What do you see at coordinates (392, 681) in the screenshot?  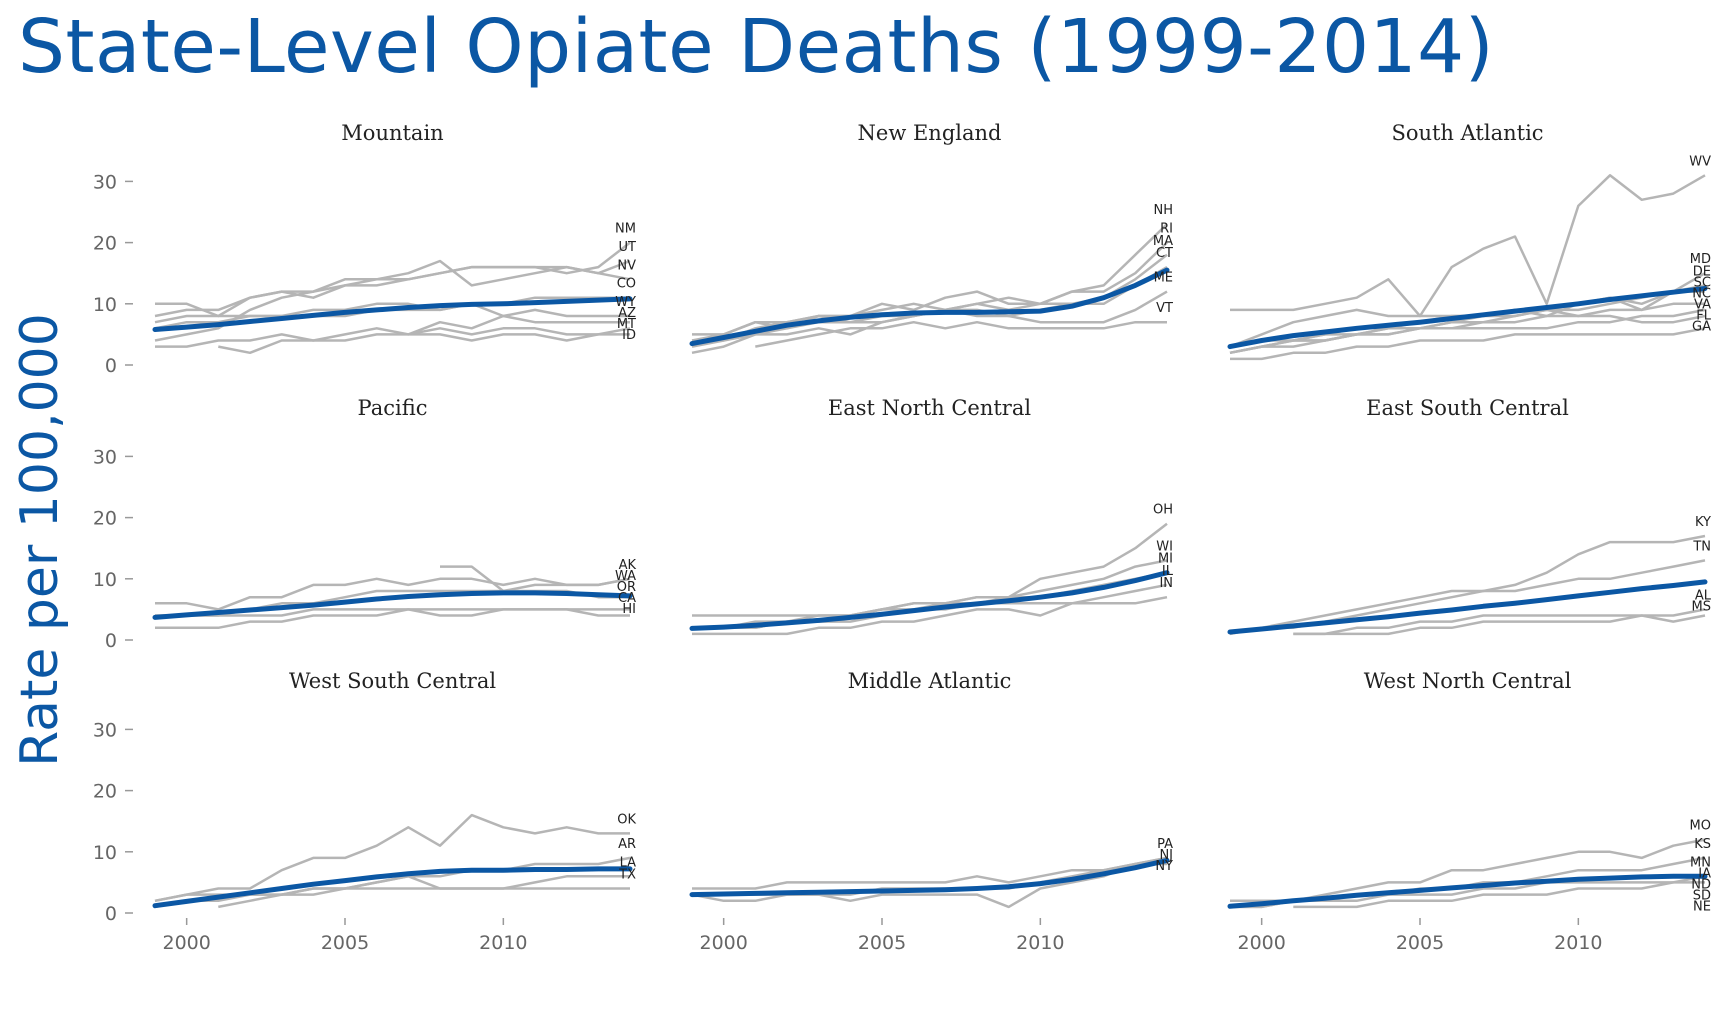 I see `panel-title: West South Central` at bounding box center [392, 681].